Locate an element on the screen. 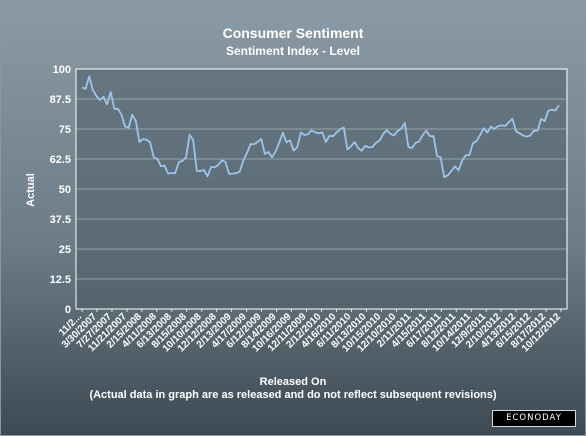 This screenshot has height=436, width=586. y-tick-label: 100 is located at coordinates (62, 70).